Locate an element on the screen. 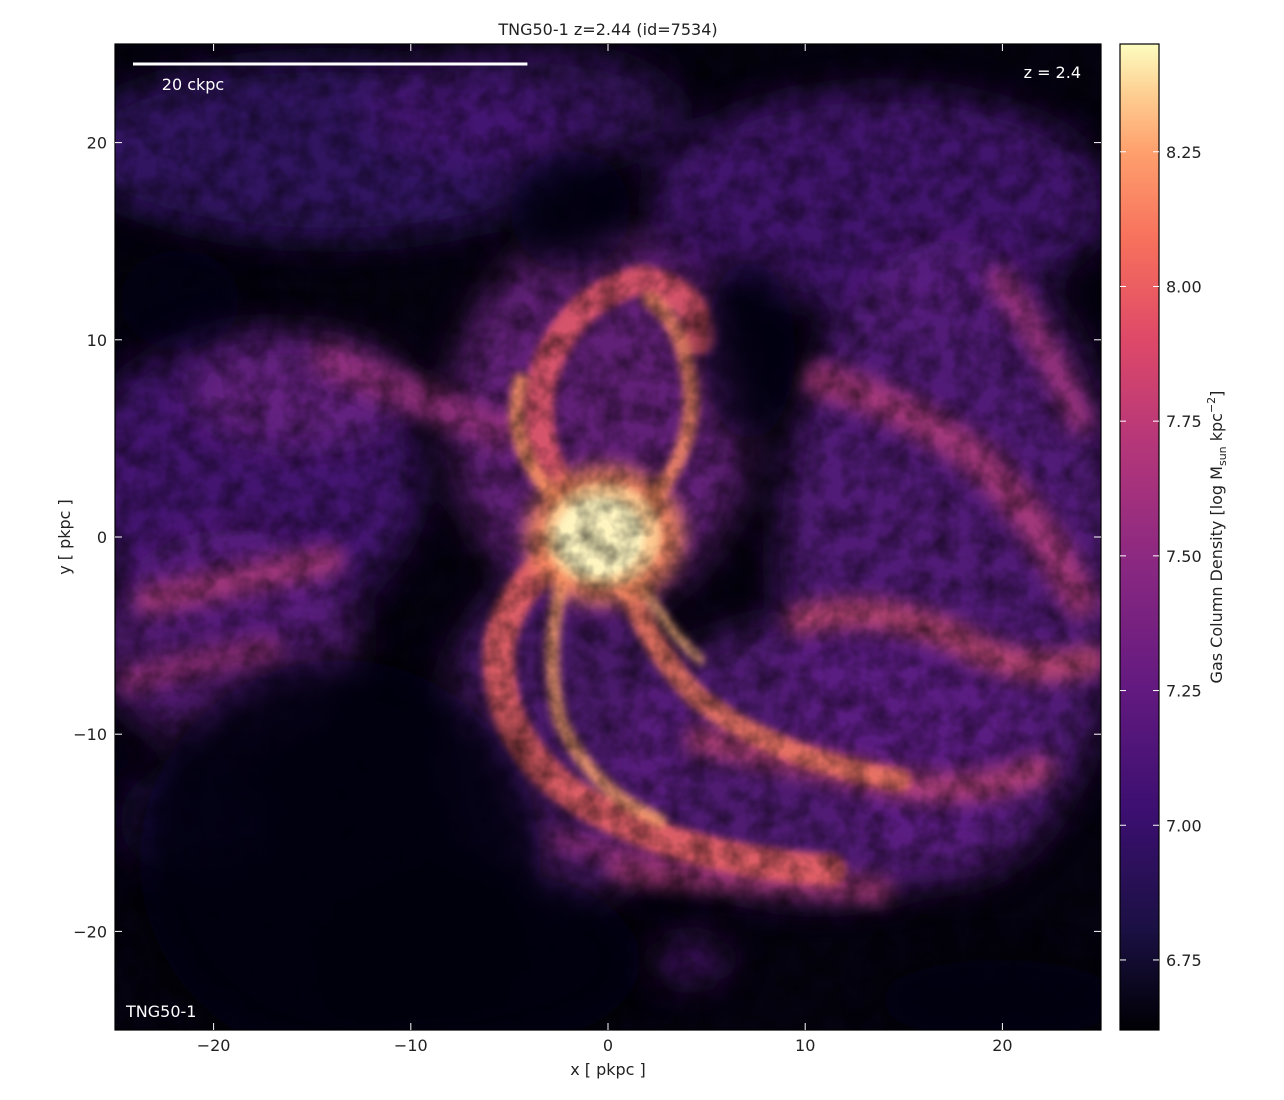  y-tick-label: 0 is located at coordinates (102, 537).